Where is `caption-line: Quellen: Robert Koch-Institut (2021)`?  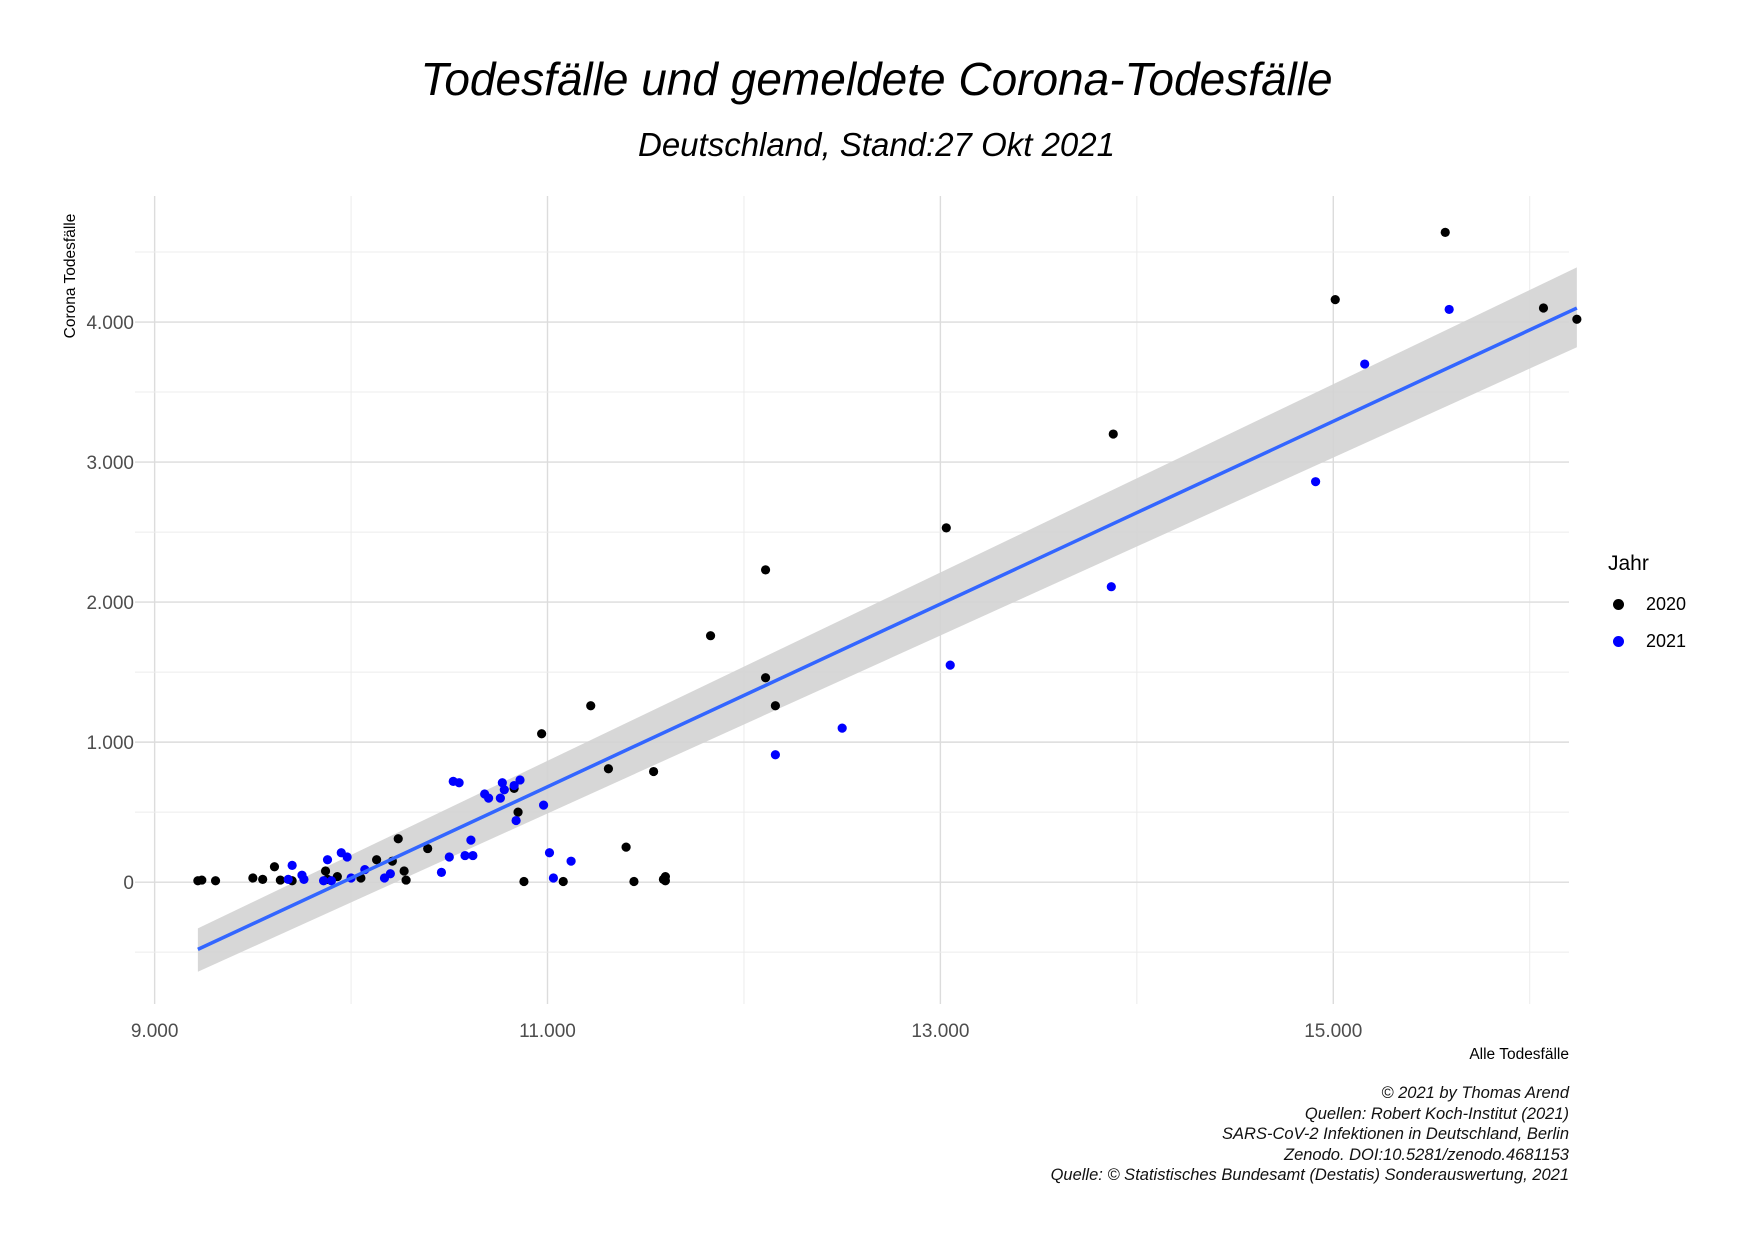 caption-line: Quellen: Robert Koch-Institut (2021) is located at coordinates (1436, 1113).